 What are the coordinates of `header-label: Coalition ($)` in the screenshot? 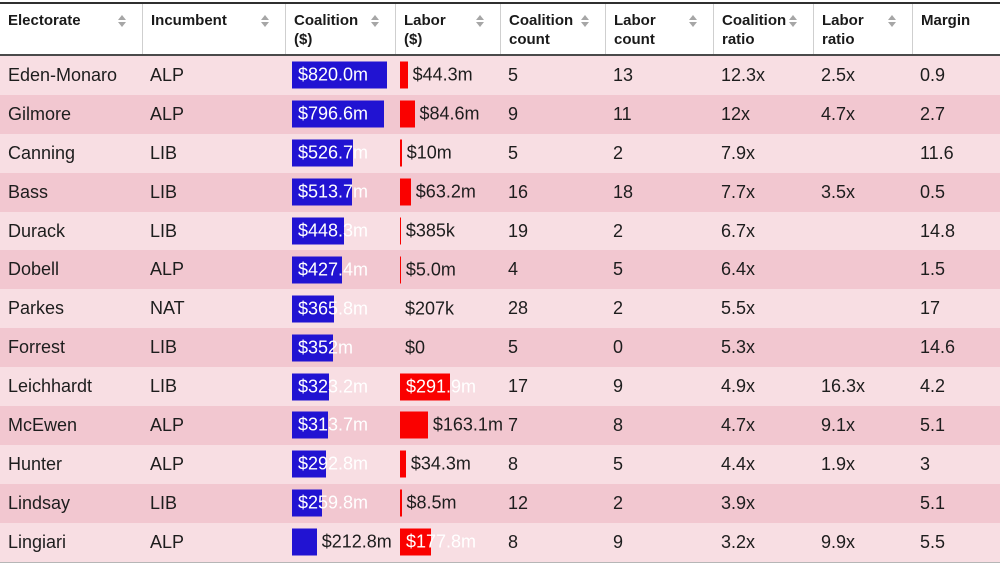 It's located at (326, 30).